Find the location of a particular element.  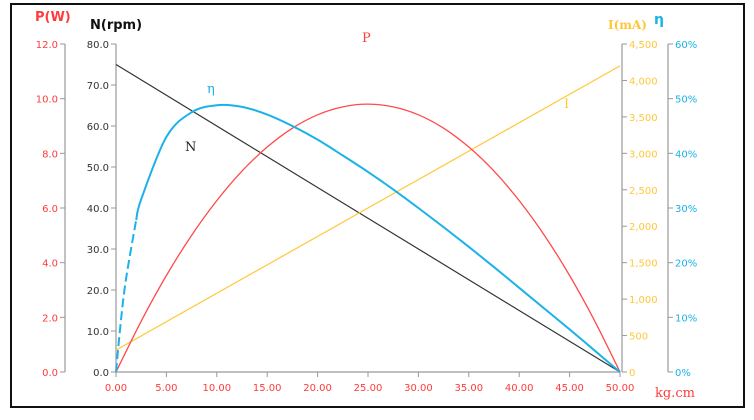

y-tick-label-eta: 20% is located at coordinates (686, 264).